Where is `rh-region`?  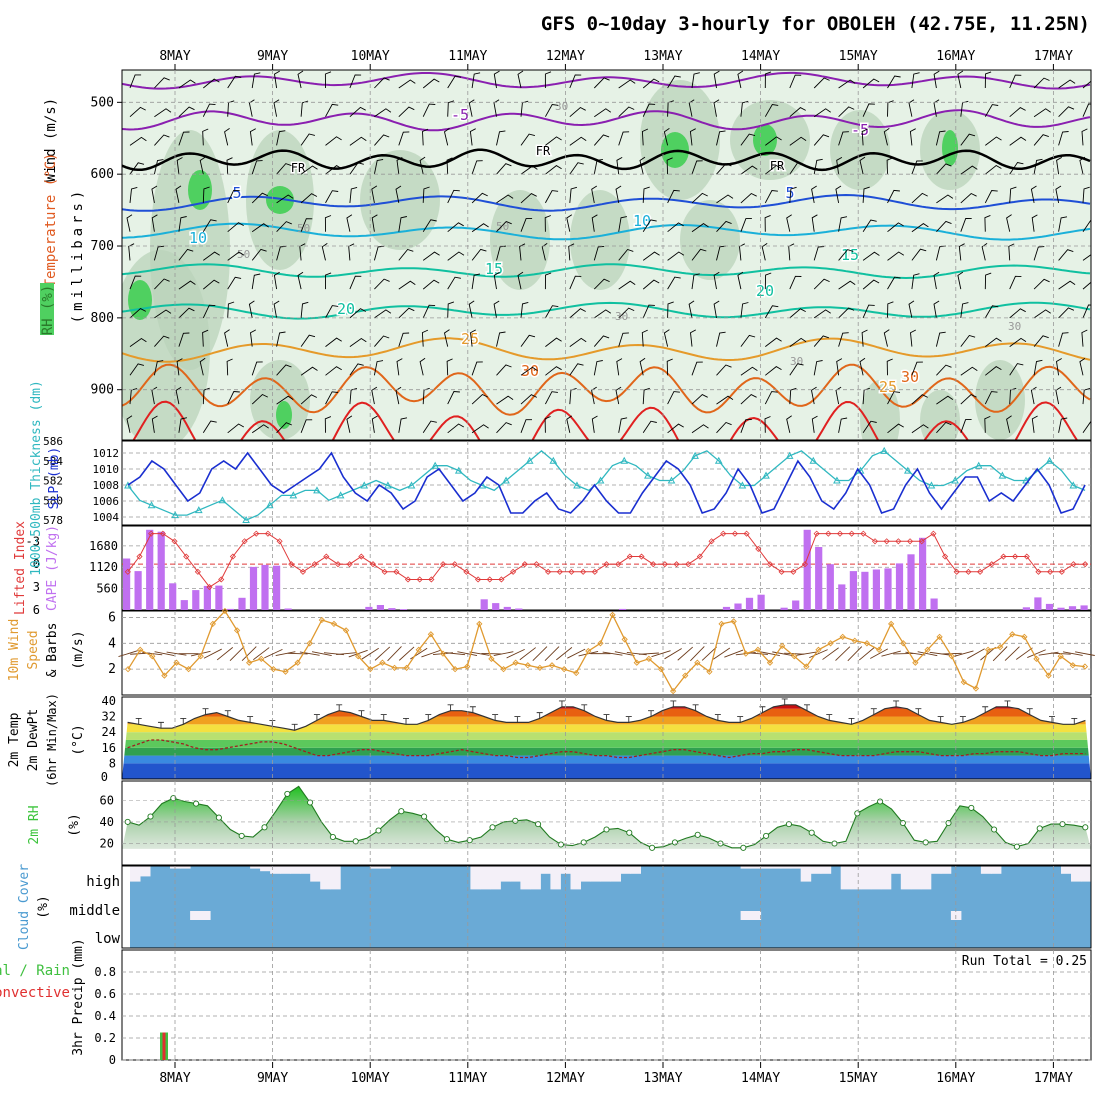
rh-region is located at coordinates (860, 150).